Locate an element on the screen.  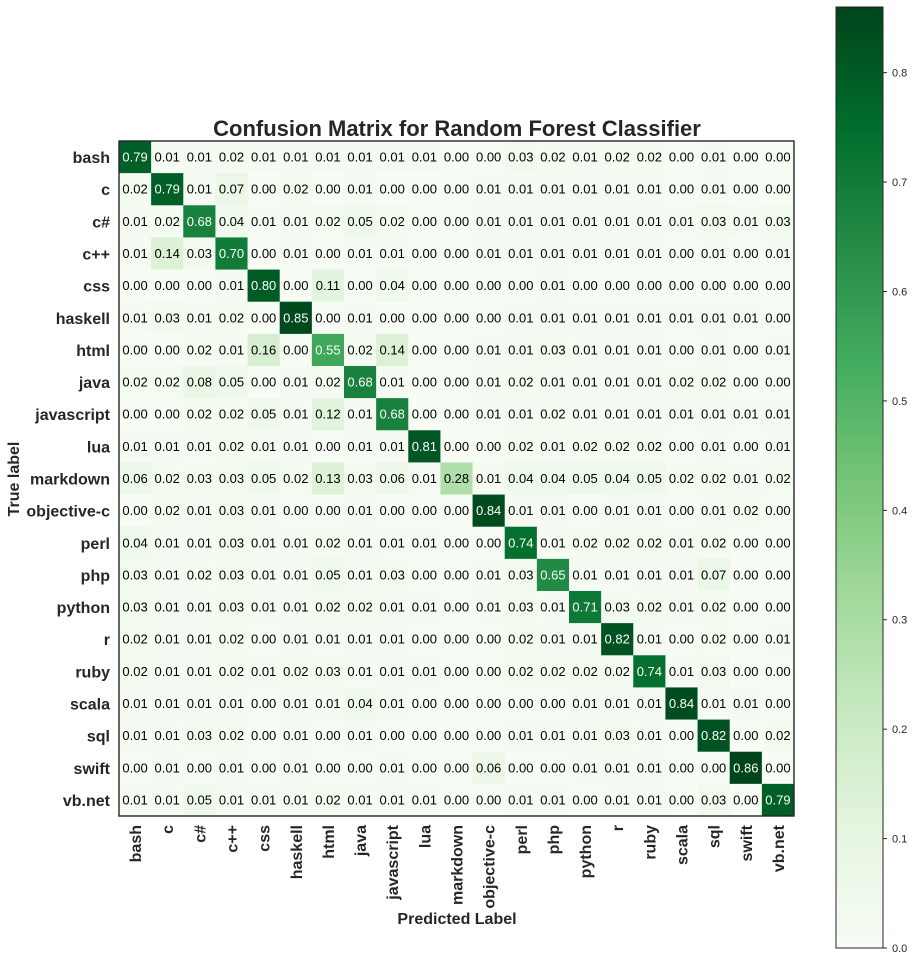
y-tick-label: vb.net is located at coordinates (87, 801).